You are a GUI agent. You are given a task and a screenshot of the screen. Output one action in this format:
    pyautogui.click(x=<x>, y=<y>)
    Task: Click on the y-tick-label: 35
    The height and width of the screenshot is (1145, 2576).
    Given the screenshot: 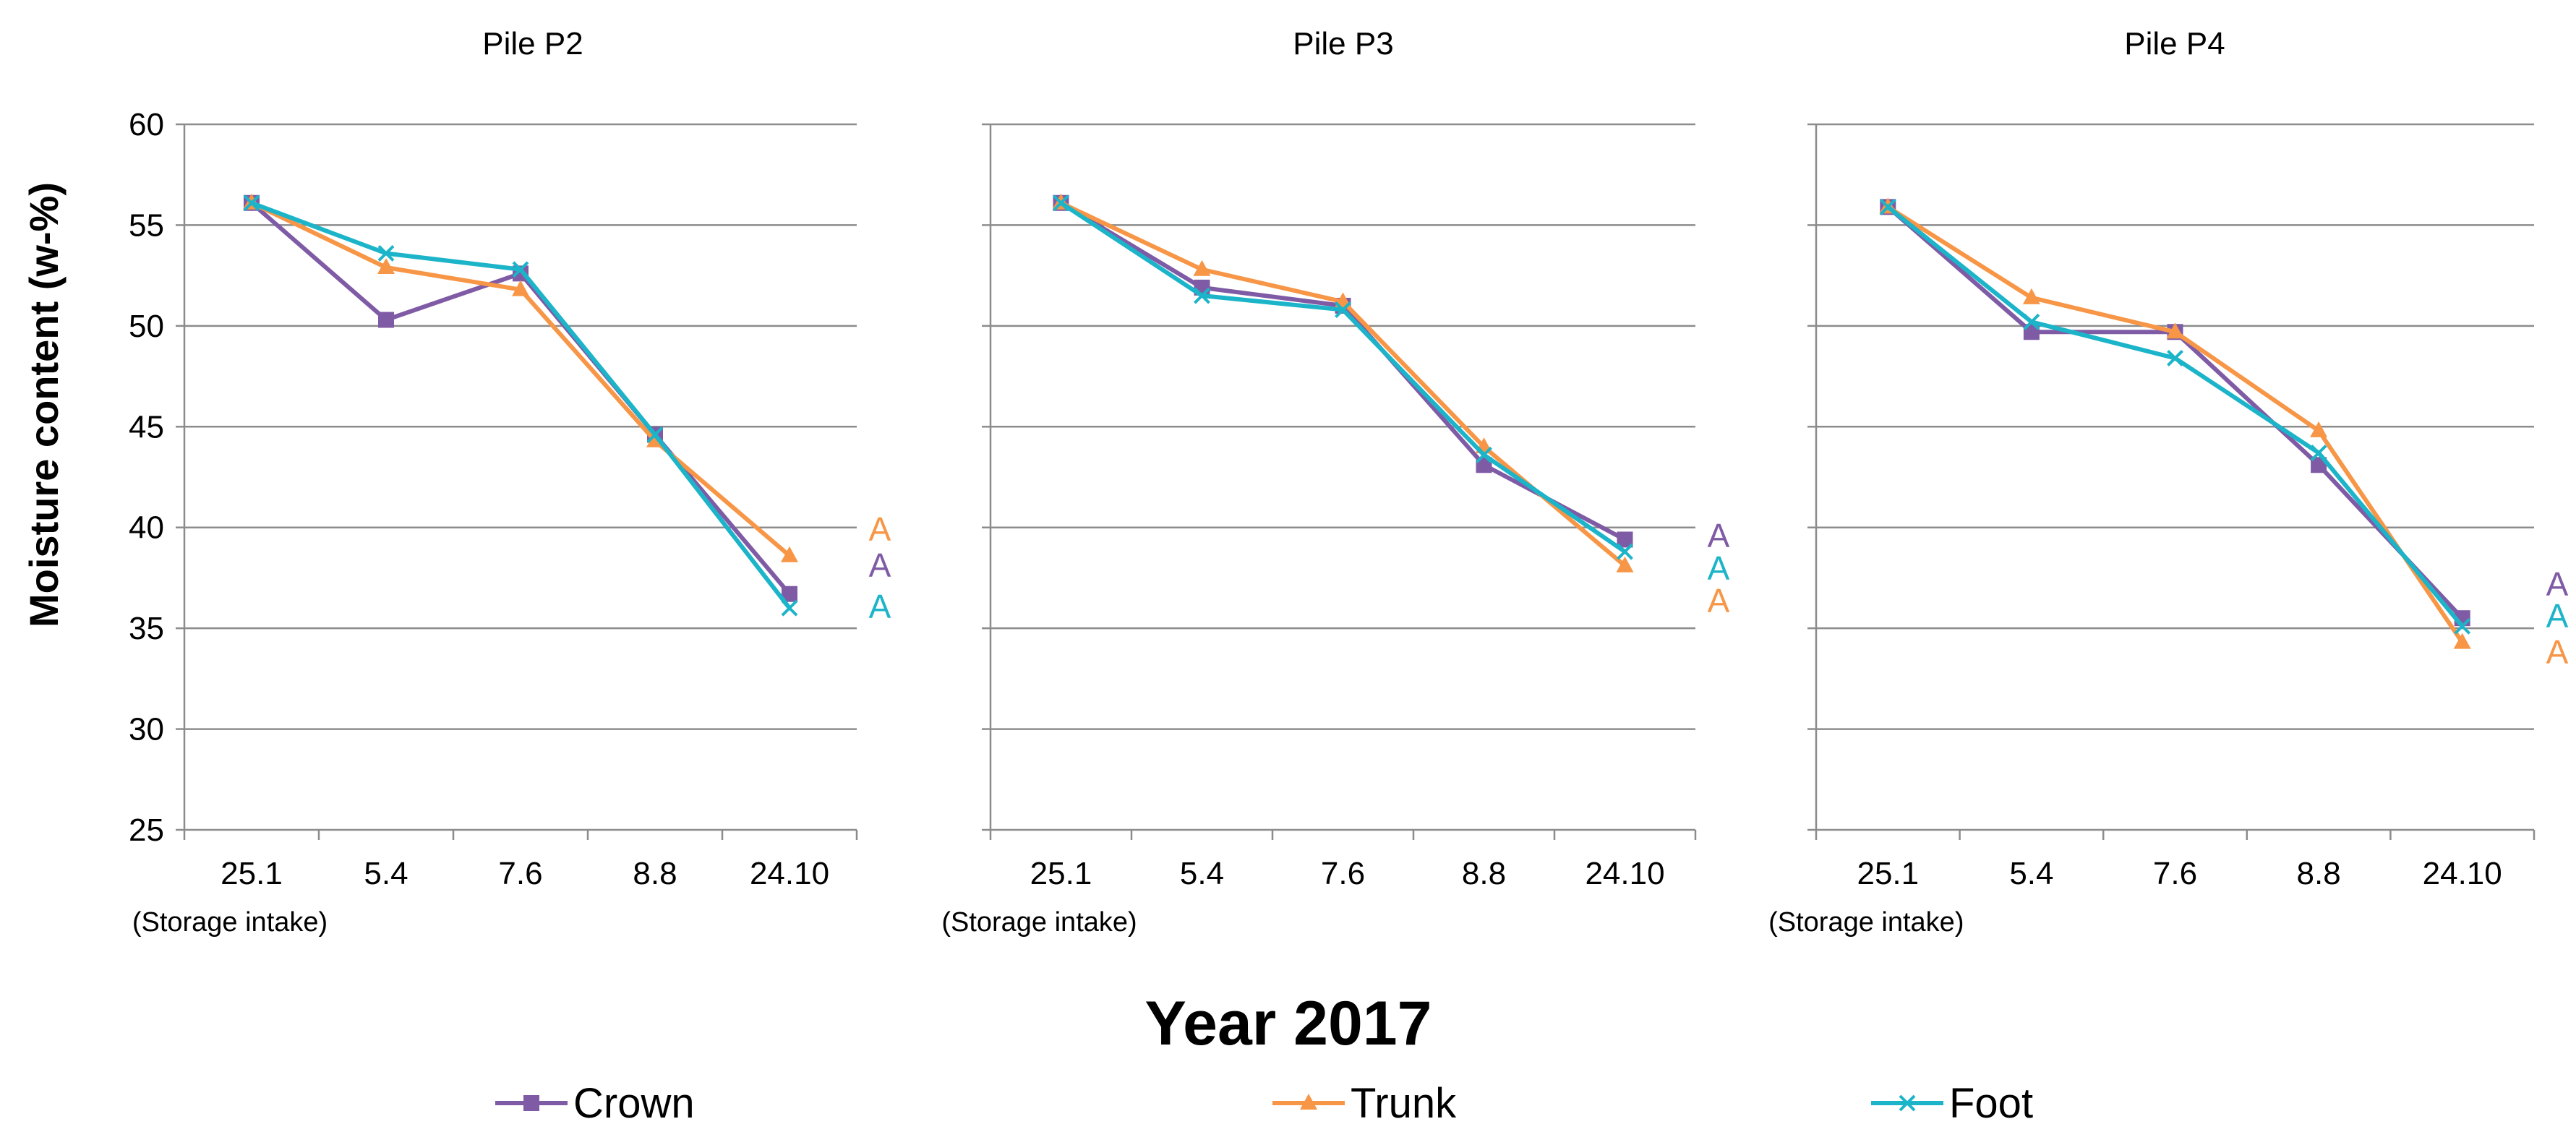 What is the action you would take?
    pyautogui.click(x=146, y=628)
    